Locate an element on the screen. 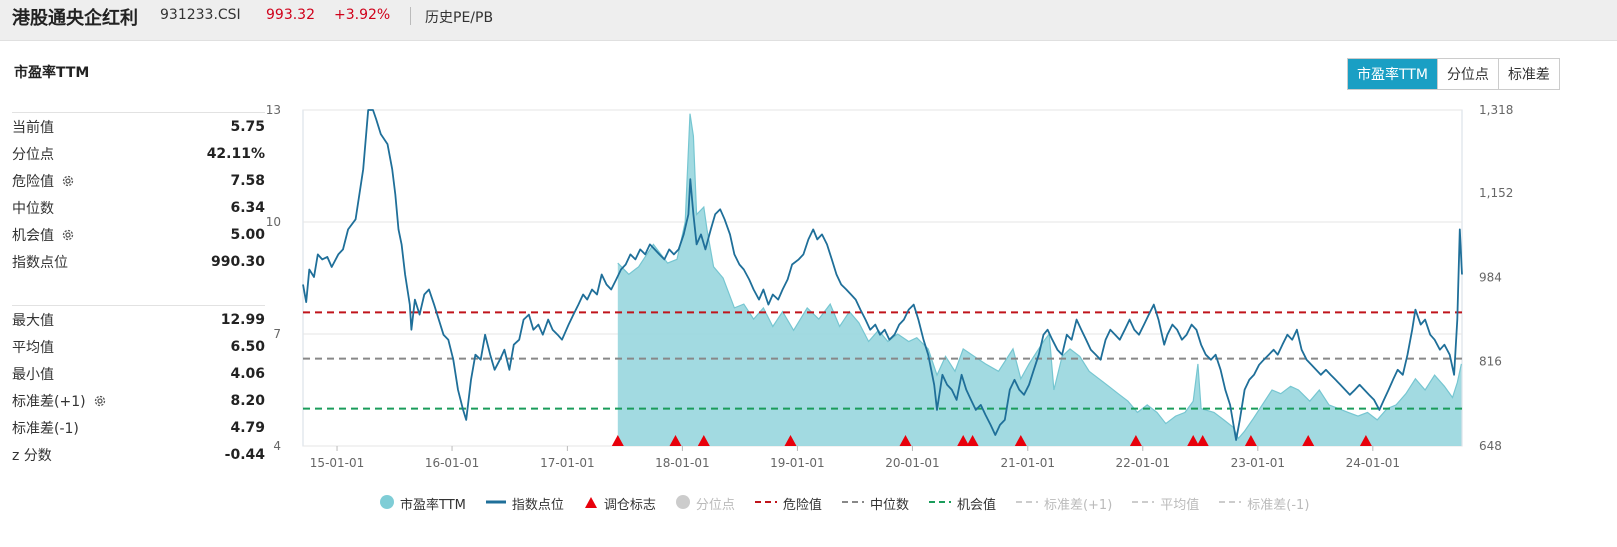 The width and height of the screenshot is (1617, 547). stat-row: 标准差(-1) 4.79 is located at coordinates (138, 427).